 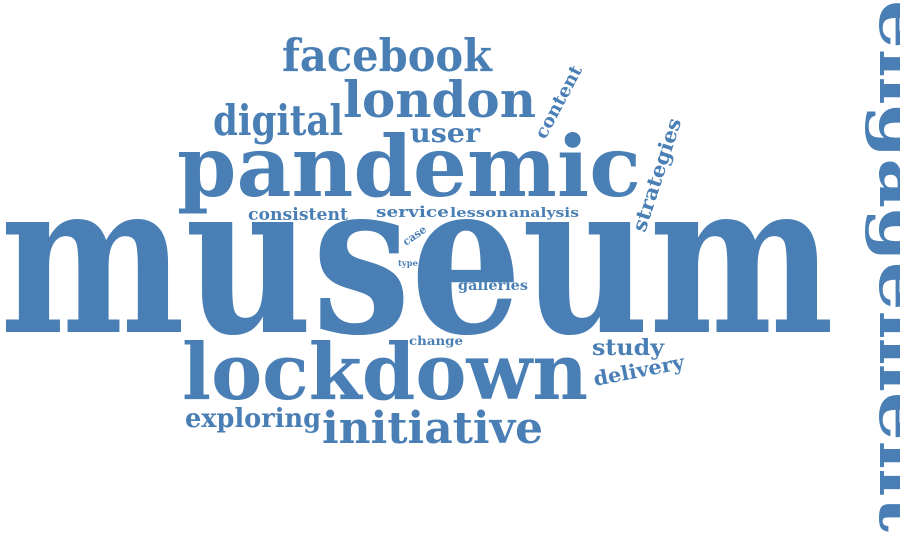 I want to click on word-pandemic: pandemic, so click(x=409, y=166).